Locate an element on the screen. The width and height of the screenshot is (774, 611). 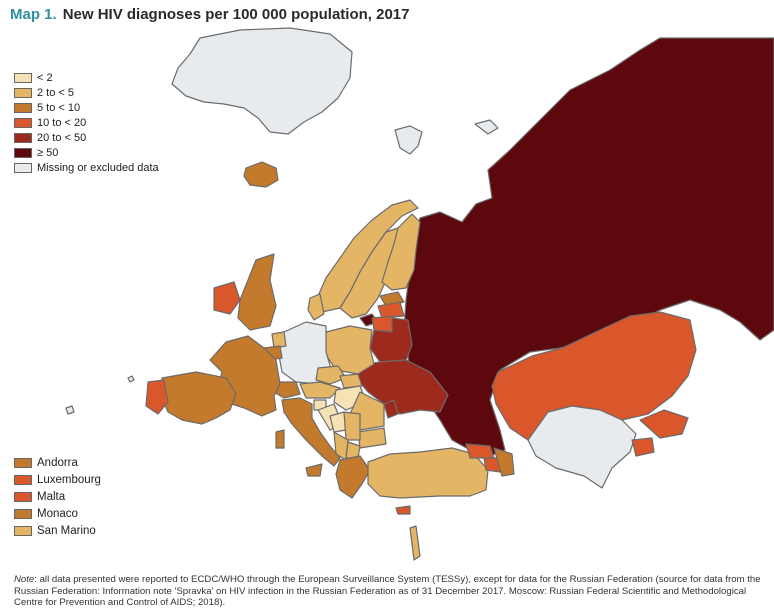
legend-label: 20 to < 50 is located at coordinates (62, 137).